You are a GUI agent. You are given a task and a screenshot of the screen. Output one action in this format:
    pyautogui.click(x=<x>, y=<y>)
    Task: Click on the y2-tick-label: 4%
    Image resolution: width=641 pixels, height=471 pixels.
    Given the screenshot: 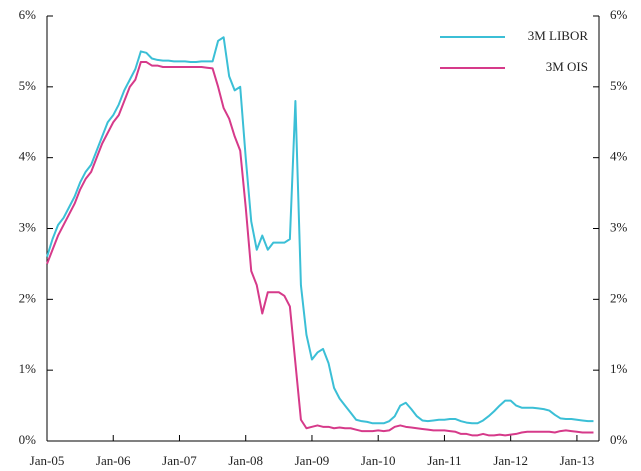 What is the action you would take?
    pyautogui.click(x=619, y=156)
    